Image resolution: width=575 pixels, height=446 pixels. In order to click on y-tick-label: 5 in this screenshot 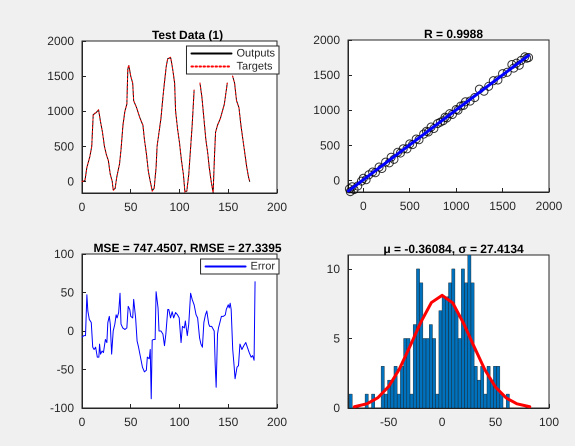, I will do `click(336, 338)`.